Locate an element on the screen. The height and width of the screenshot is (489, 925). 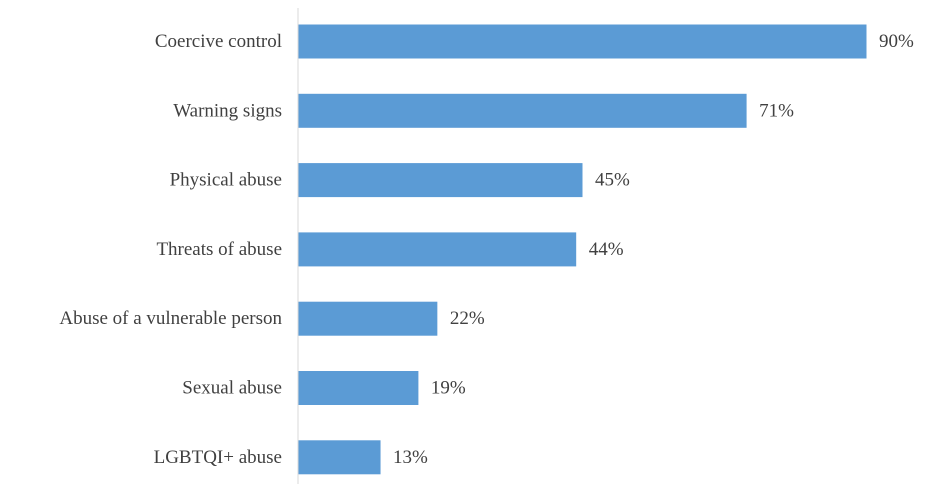
data-label: 22% is located at coordinates (467, 318).